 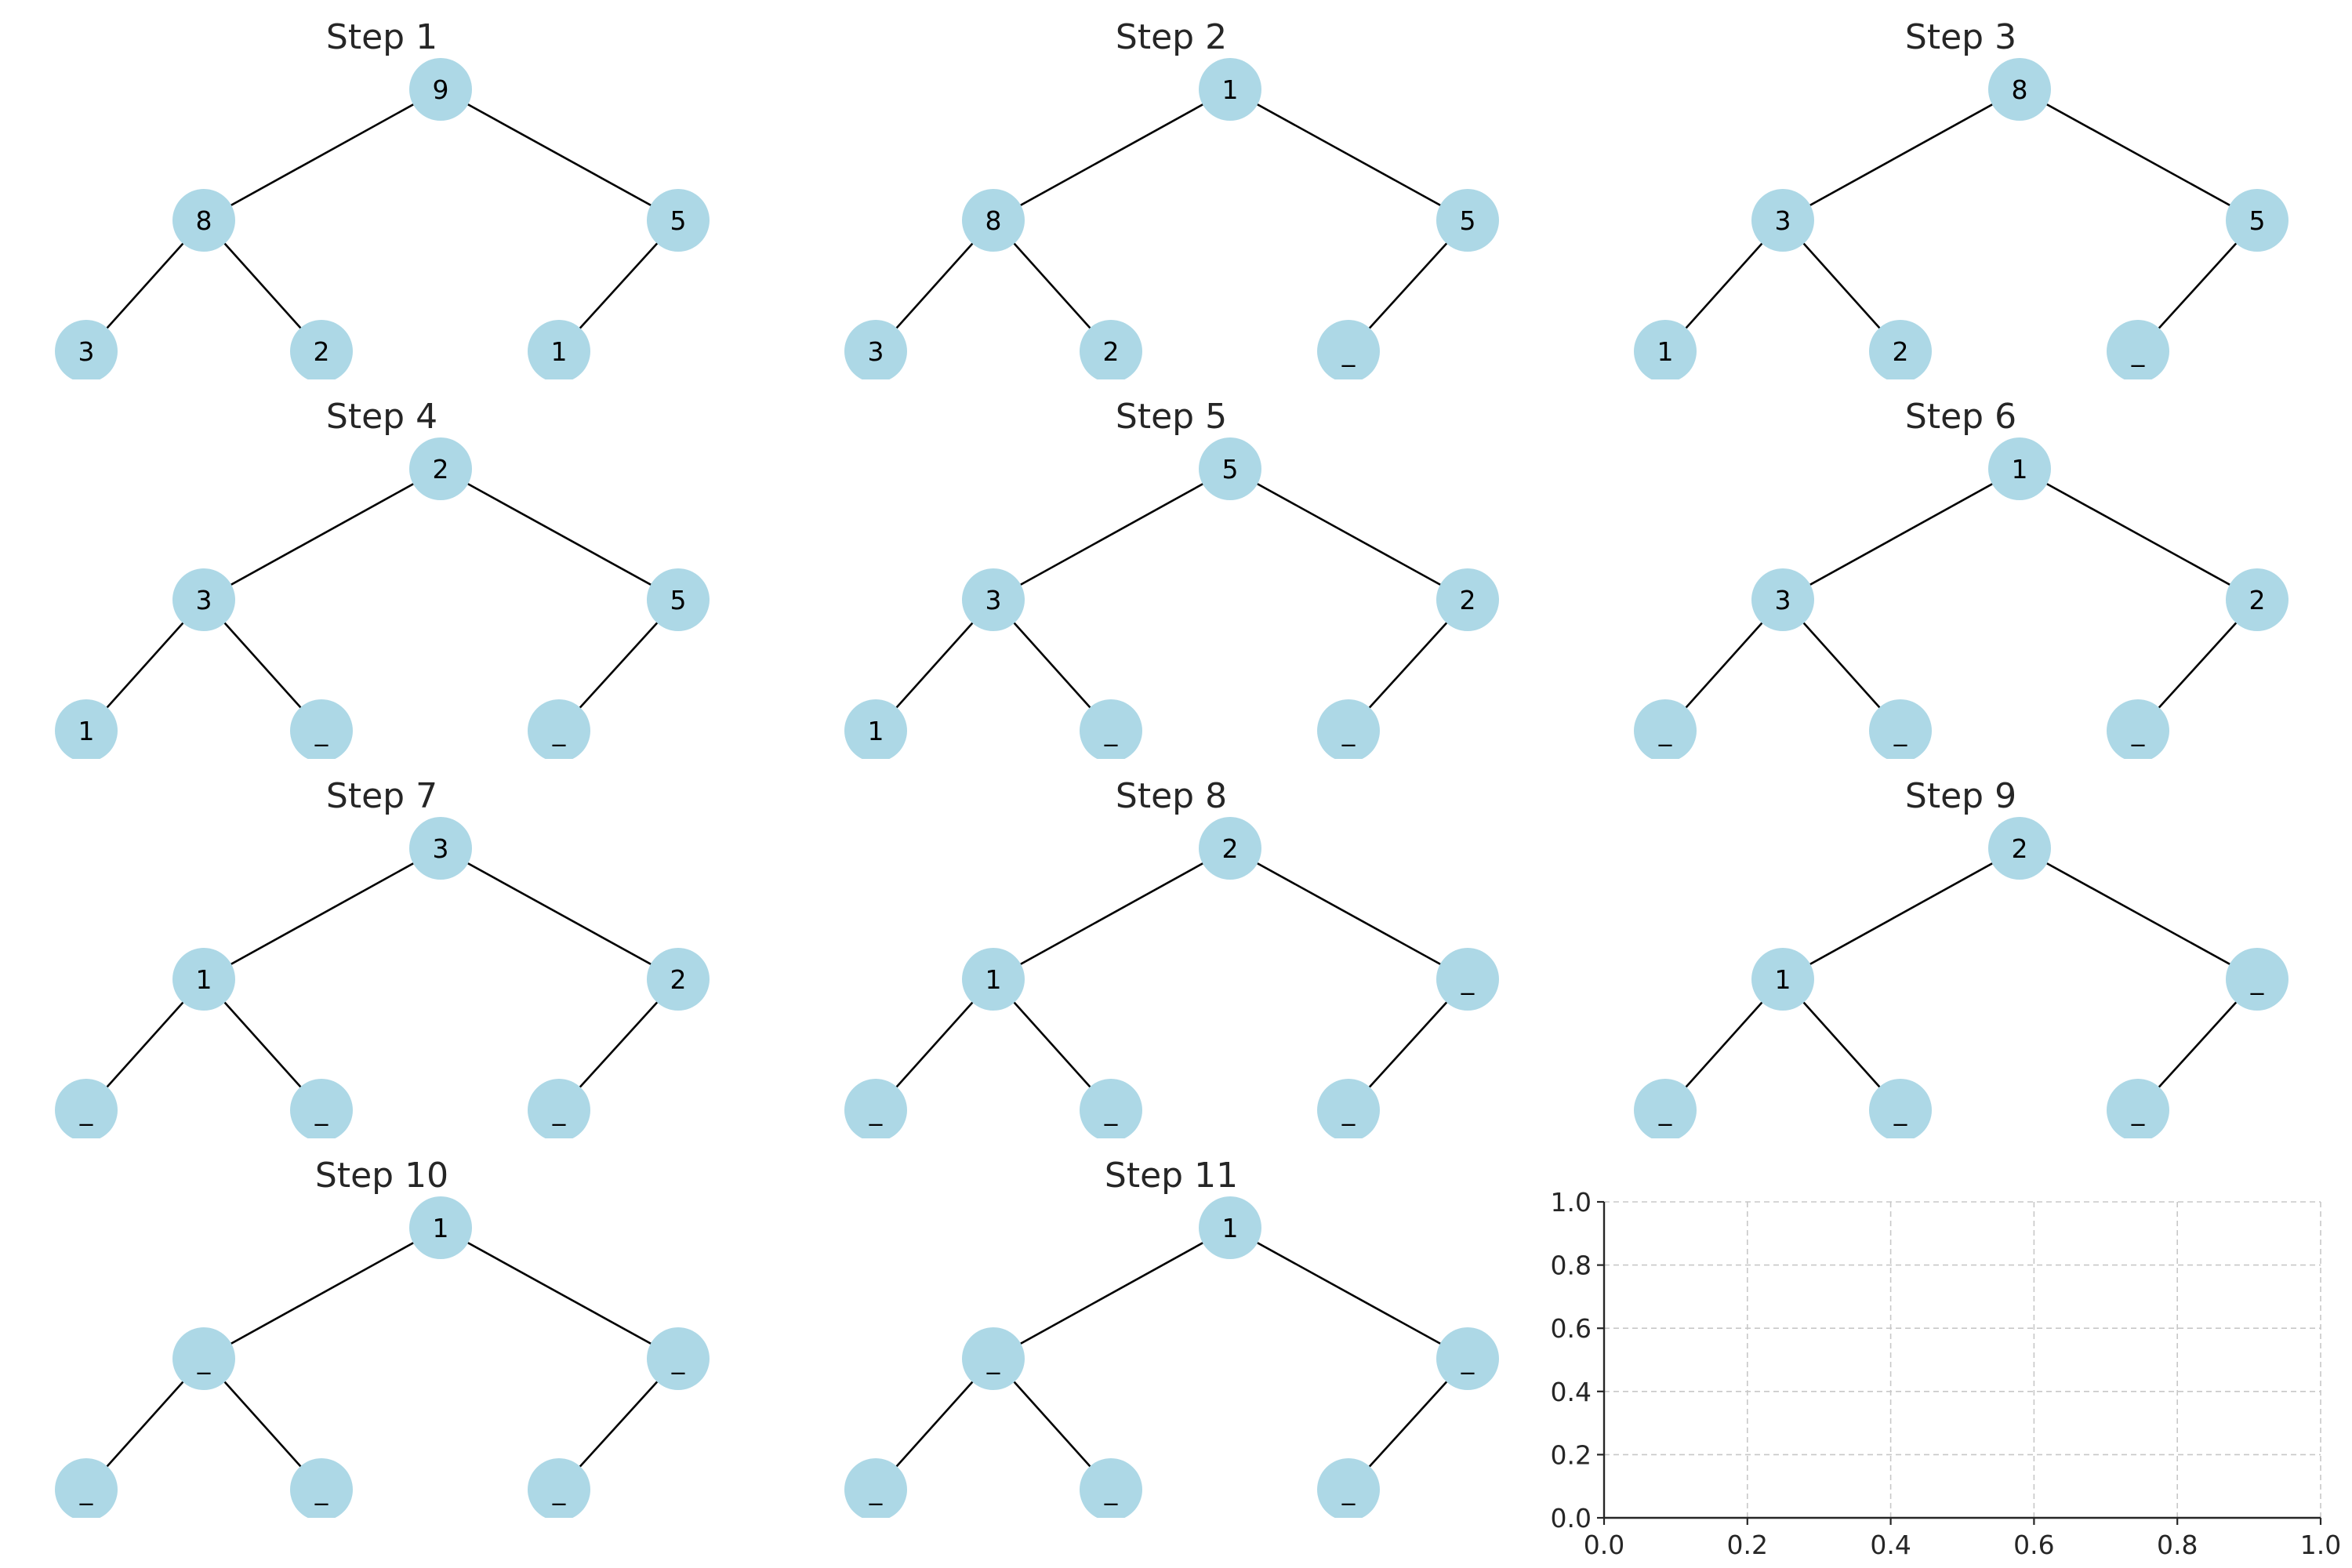 I want to click on tree-panel-step-8: Step 8 2 1 _ _ _ _, so click(x=1171, y=957).